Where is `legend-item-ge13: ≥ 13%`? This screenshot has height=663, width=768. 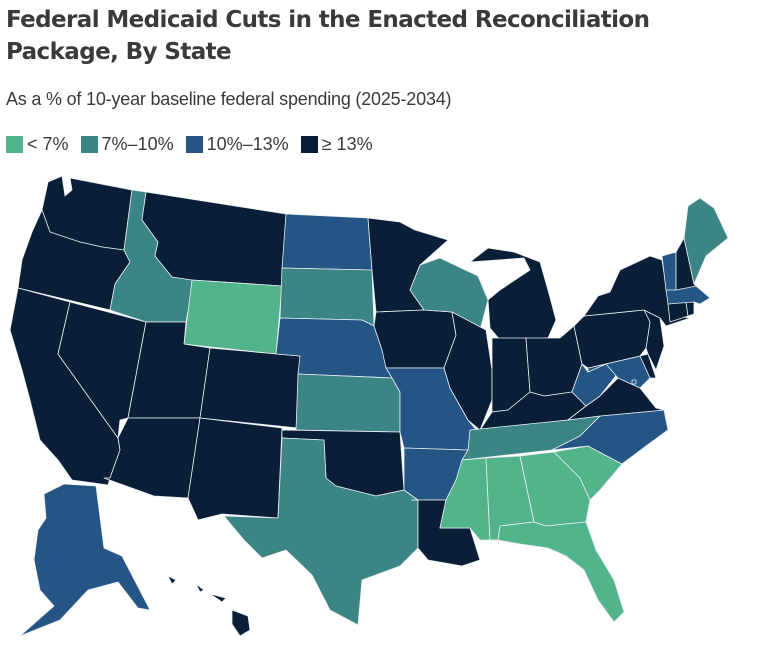
legend-item-ge13: ≥ 13% is located at coordinates (336, 144).